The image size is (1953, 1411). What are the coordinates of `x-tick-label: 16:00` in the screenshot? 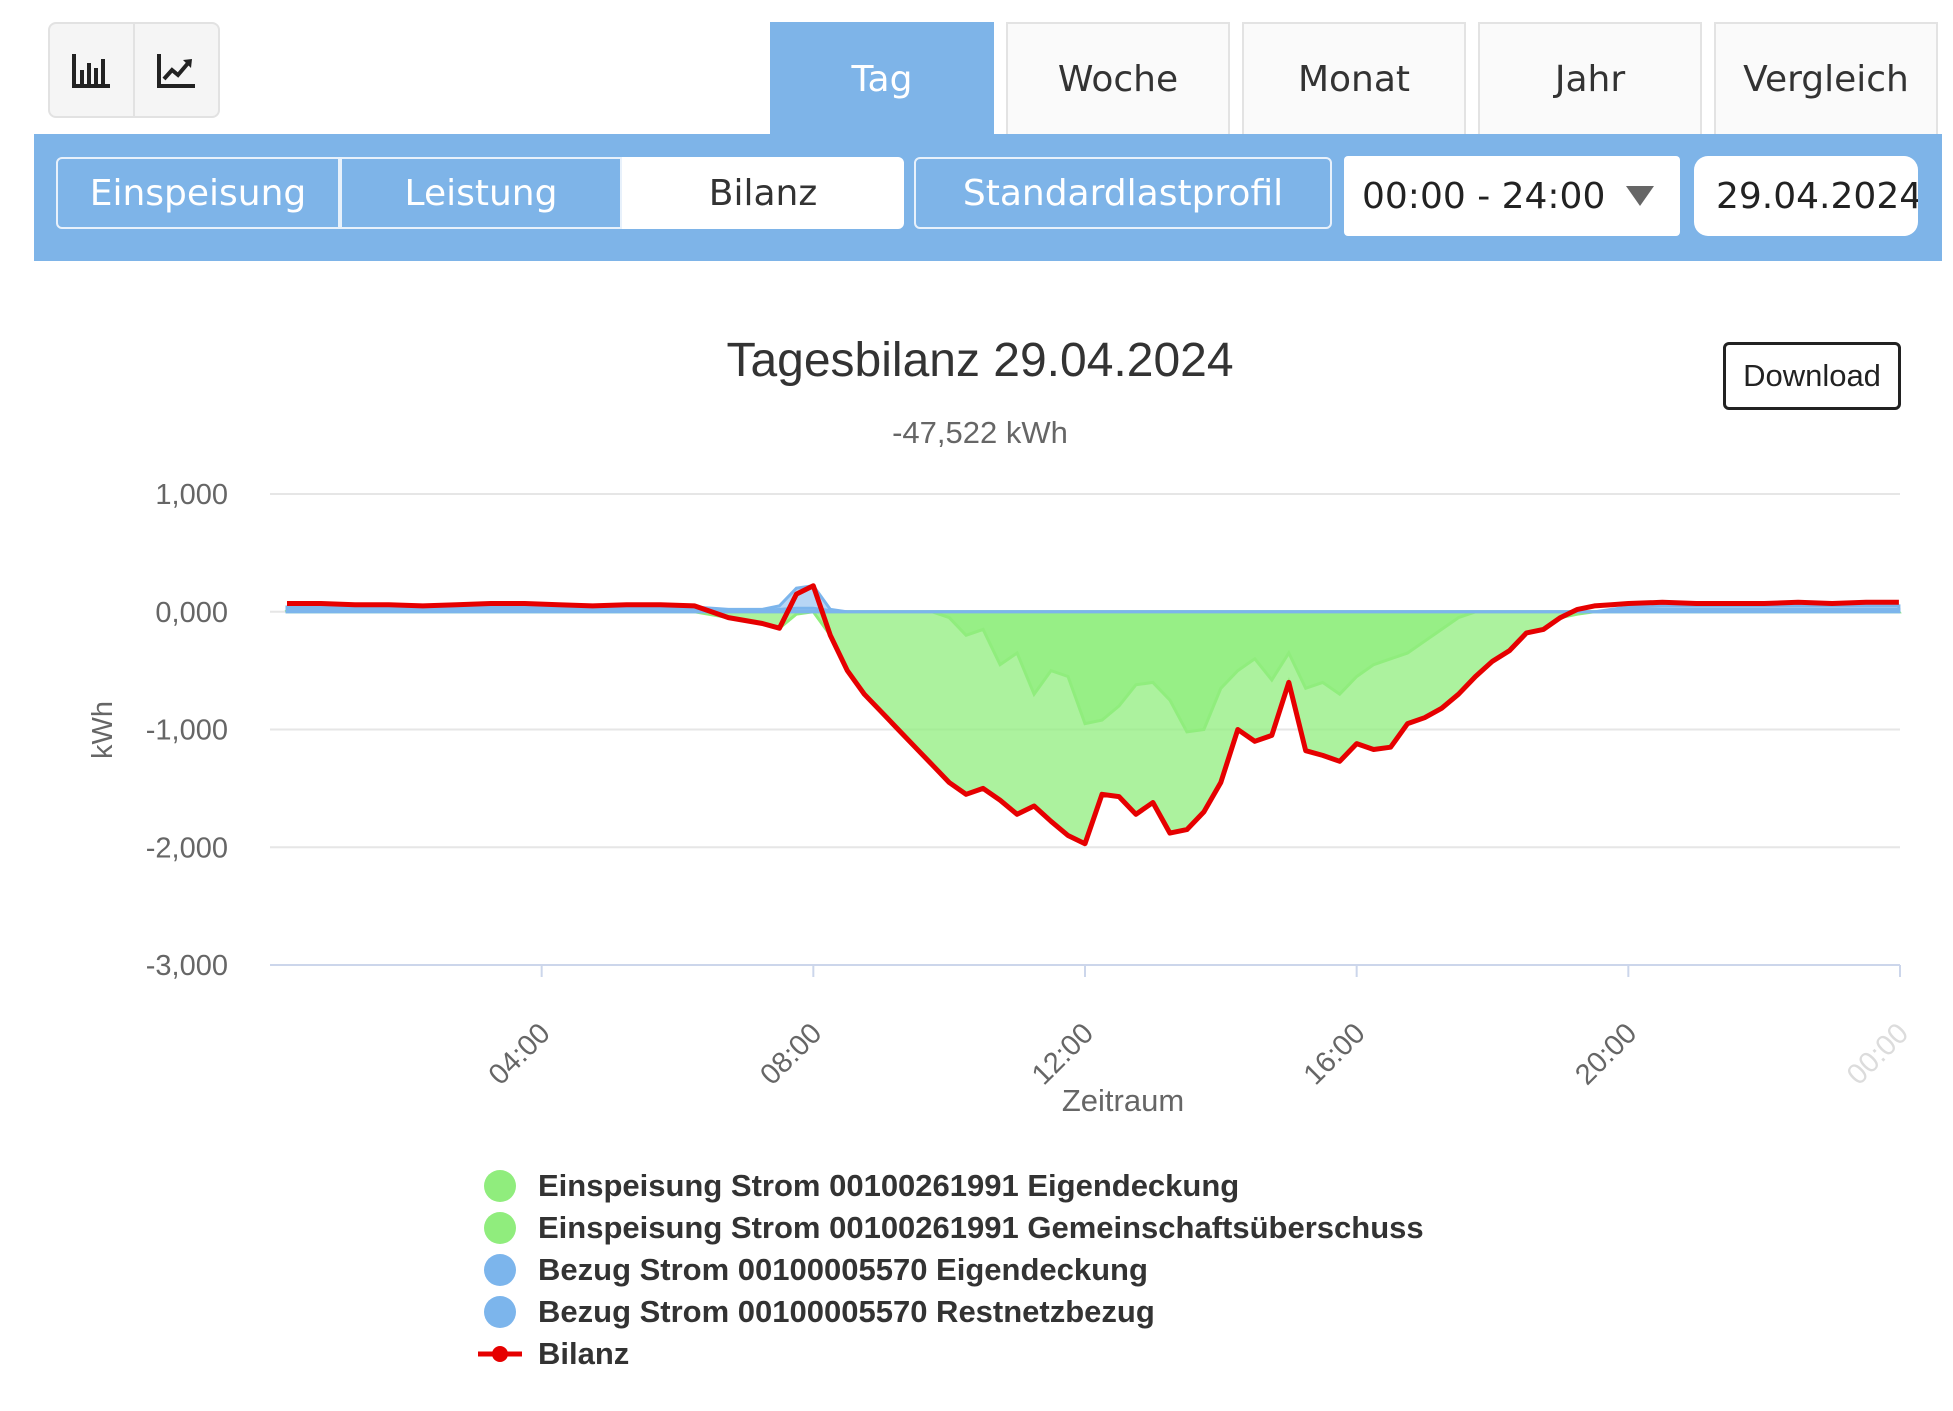 It's located at (1335, 1054).